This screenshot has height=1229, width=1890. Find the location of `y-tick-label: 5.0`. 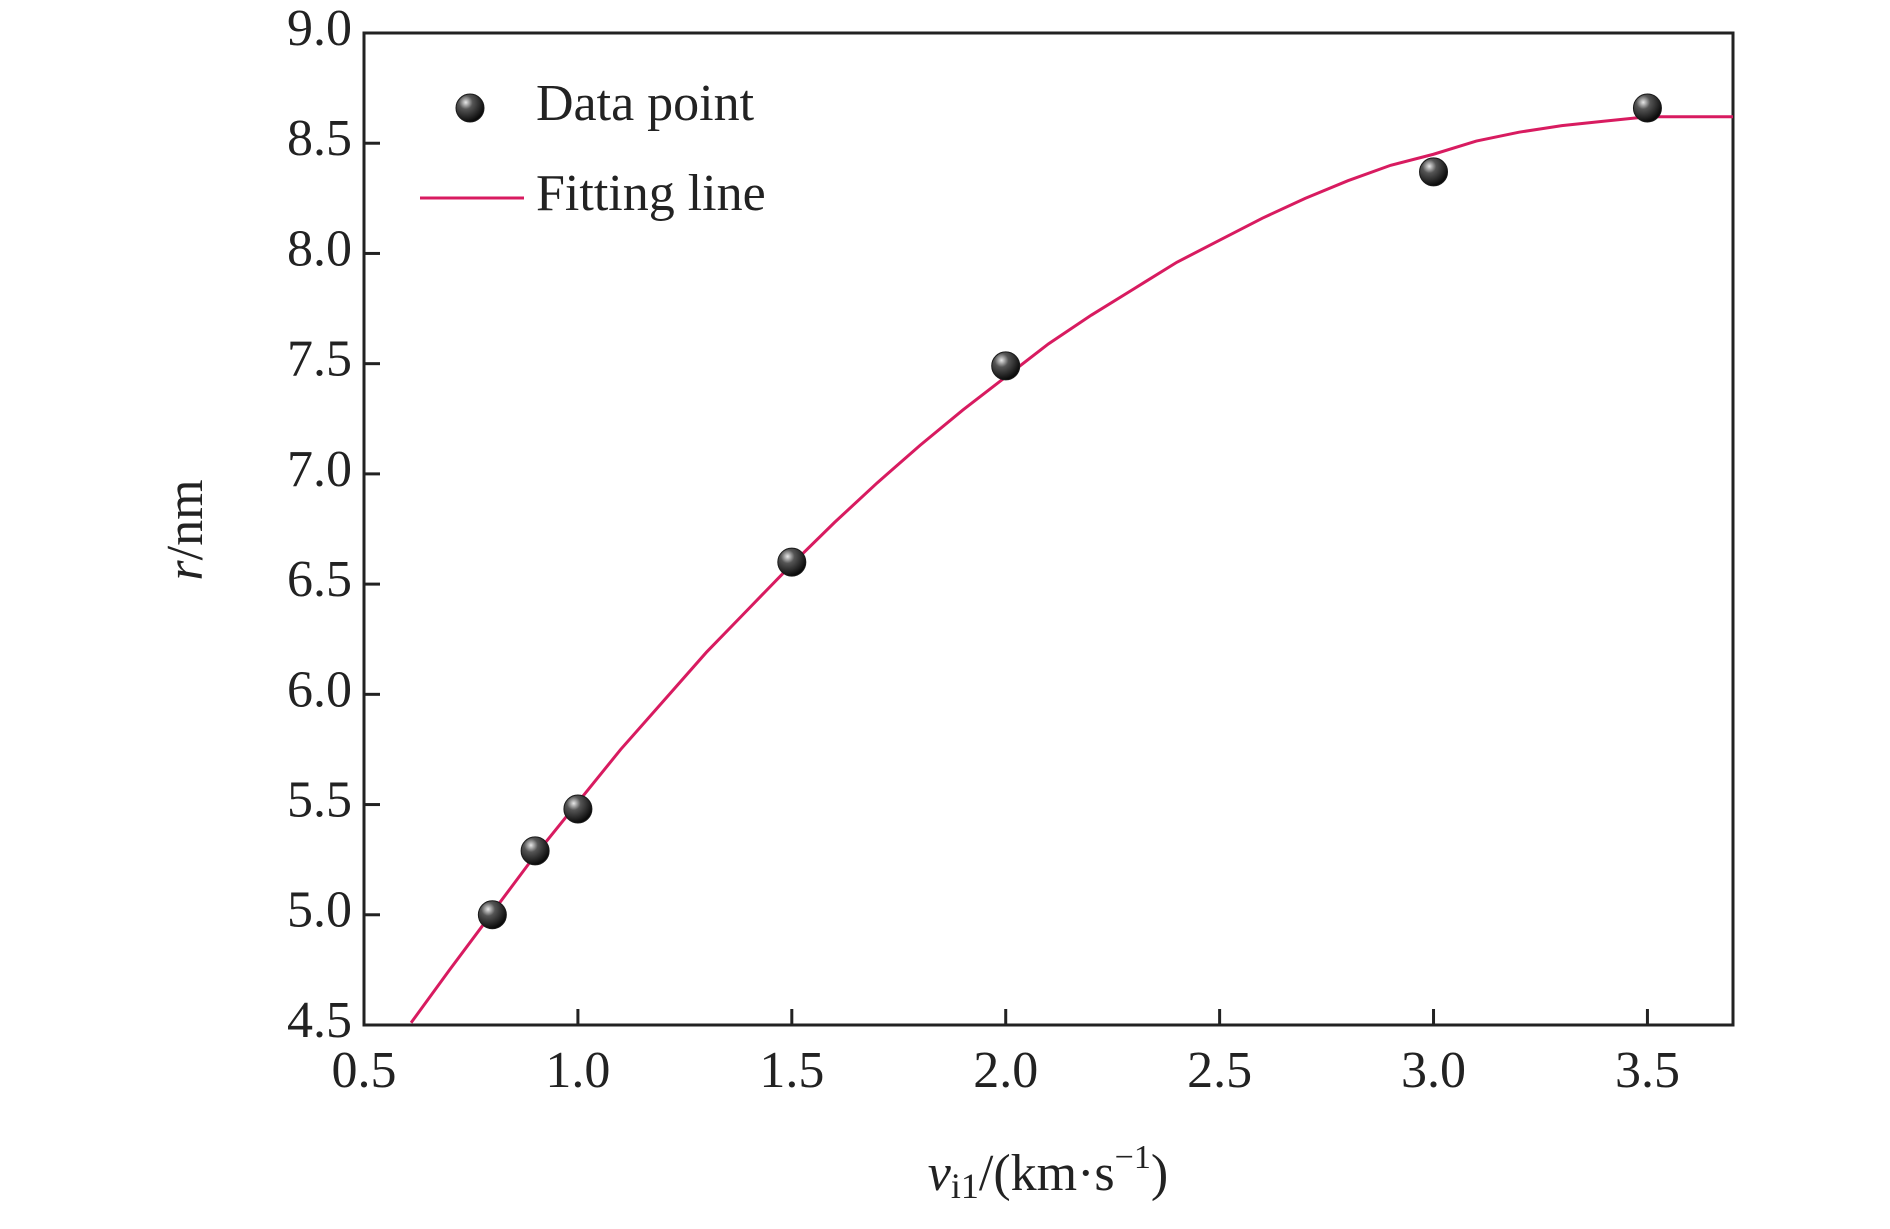

y-tick-label: 5.0 is located at coordinates (319, 910).